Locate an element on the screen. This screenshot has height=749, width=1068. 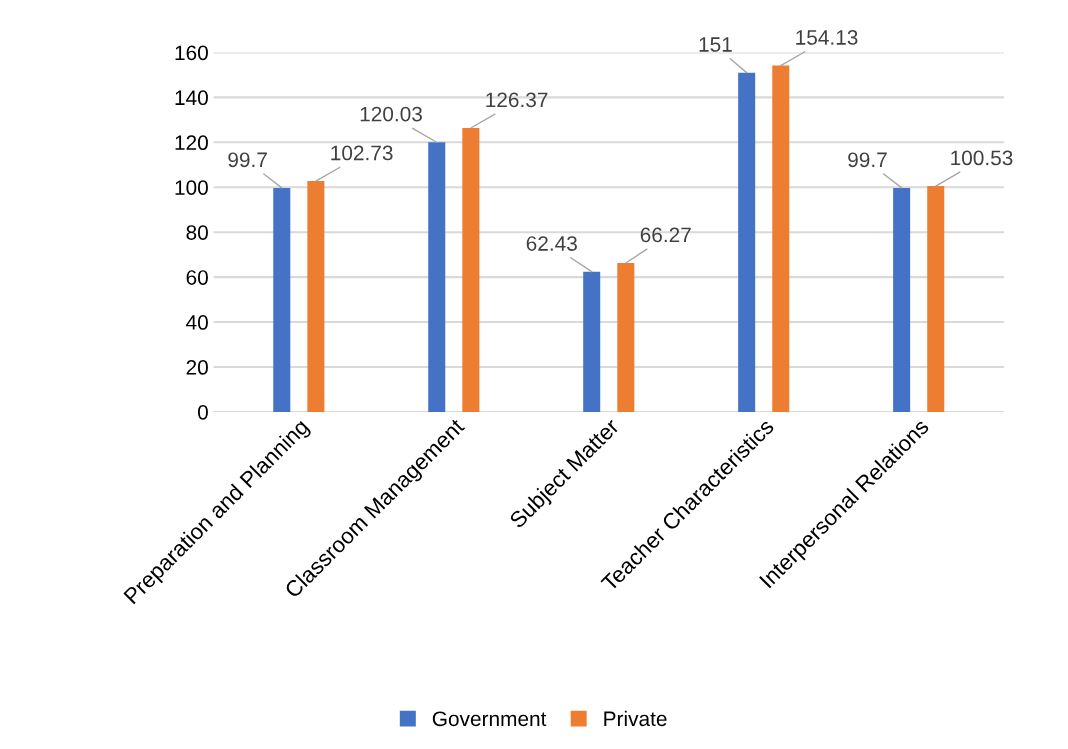
data-label: 154.13 is located at coordinates (827, 37).